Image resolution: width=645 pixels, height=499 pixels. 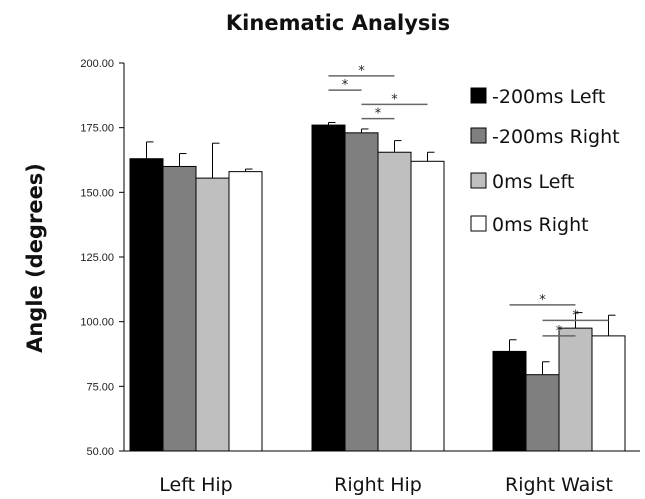 I want to click on x-tick-label: Right Waist, so click(x=559, y=485).